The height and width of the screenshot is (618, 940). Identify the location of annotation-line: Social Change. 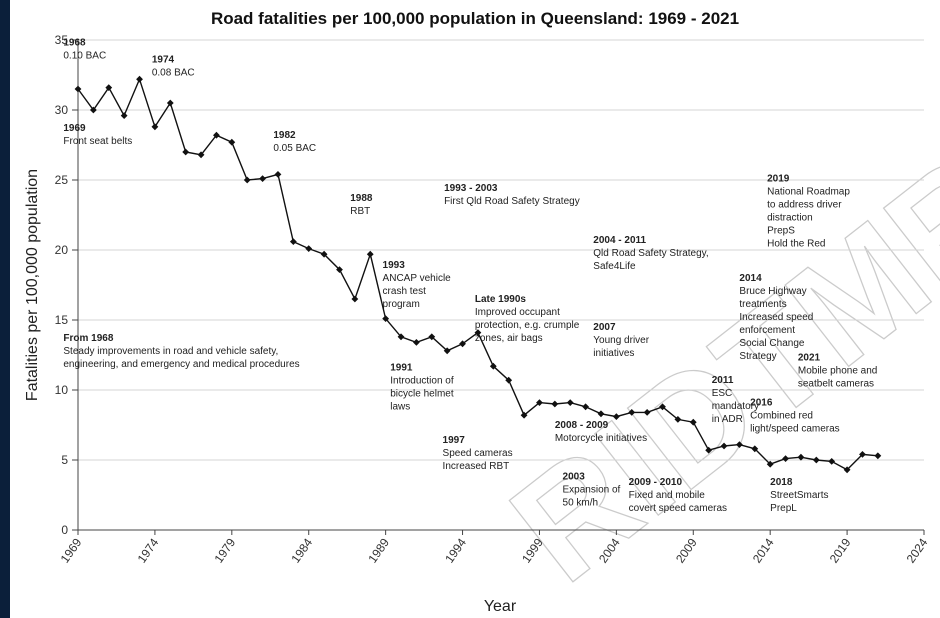
(771, 343).